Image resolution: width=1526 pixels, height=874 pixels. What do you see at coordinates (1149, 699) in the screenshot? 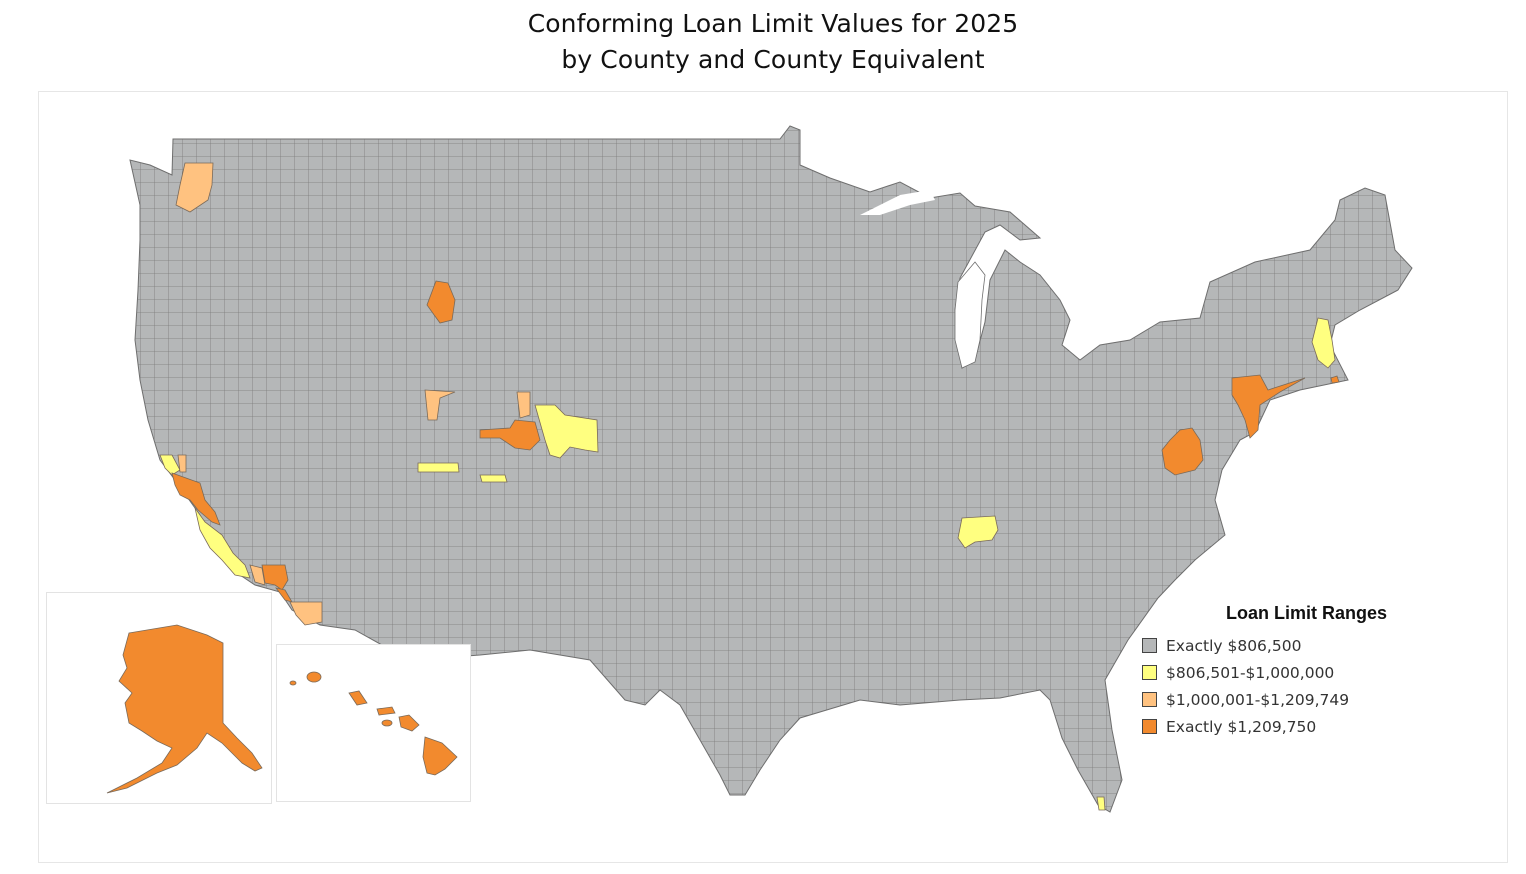
I see `legend-swatch-light-orange` at bounding box center [1149, 699].